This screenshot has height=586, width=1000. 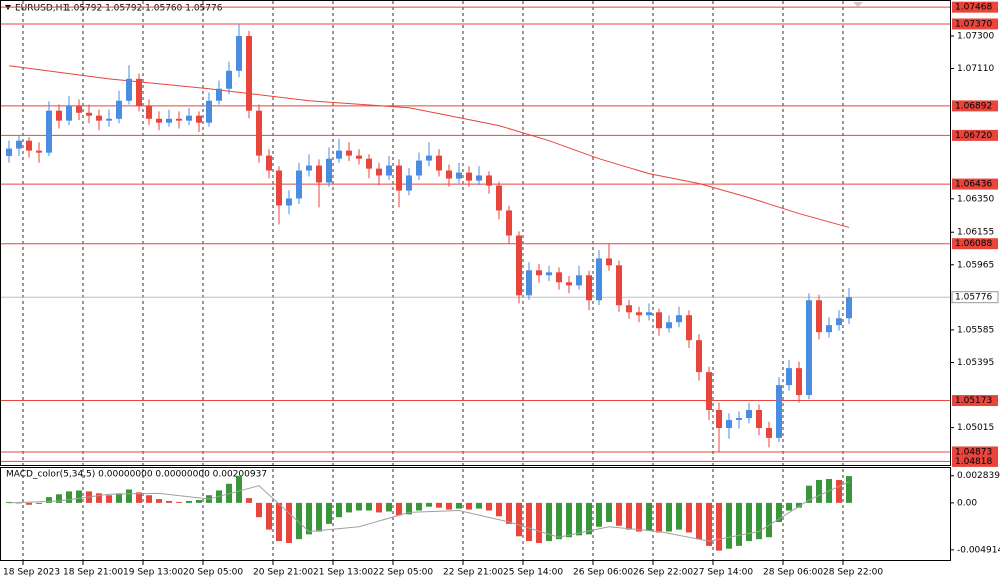 I want to click on level-label: 1.06088, so click(x=973, y=244).